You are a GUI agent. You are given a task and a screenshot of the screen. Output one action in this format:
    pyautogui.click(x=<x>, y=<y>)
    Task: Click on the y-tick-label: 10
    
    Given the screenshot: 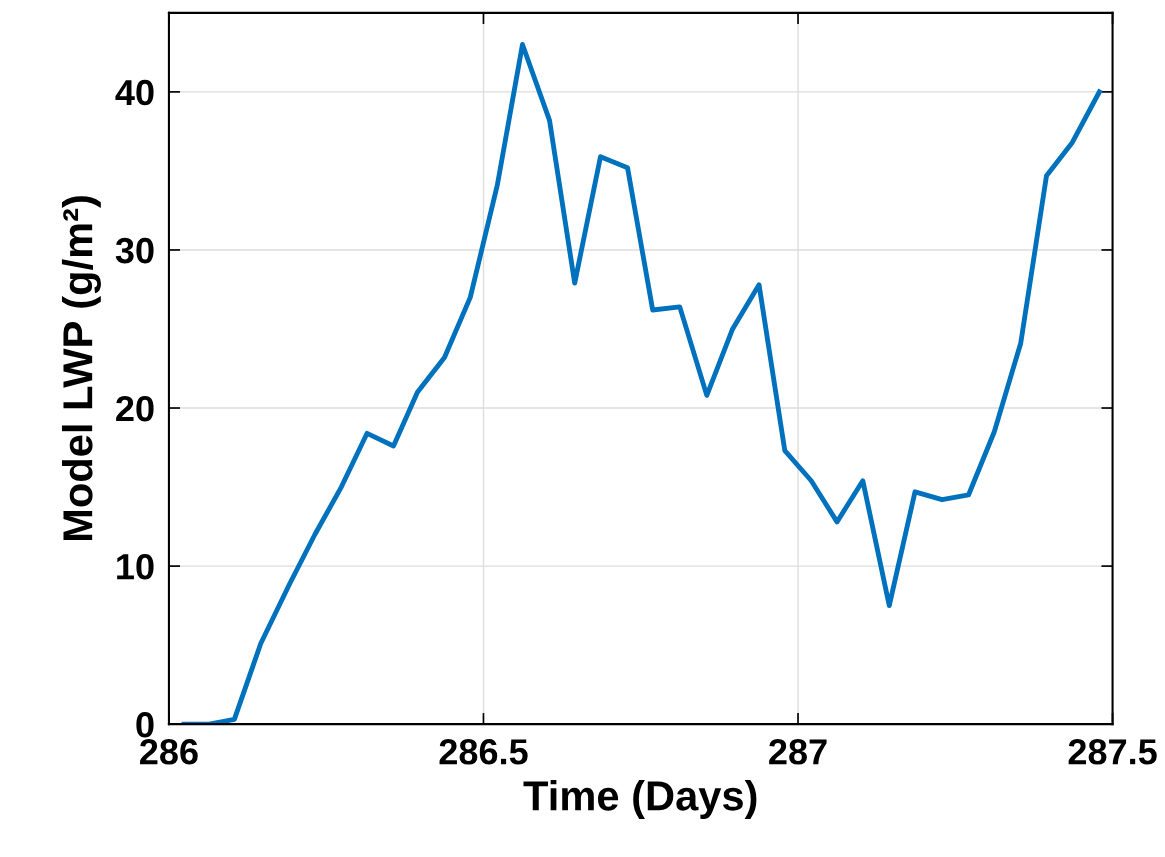 What is the action you would take?
    pyautogui.click(x=135, y=566)
    